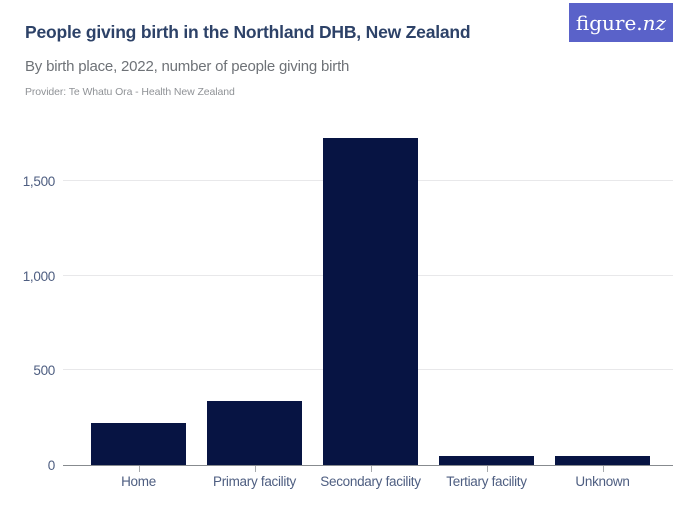 The image size is (700, 525). Describe the element at coordinates (654, 22) in the screenshot. I see `logo-text-suffix: nz` at that location.